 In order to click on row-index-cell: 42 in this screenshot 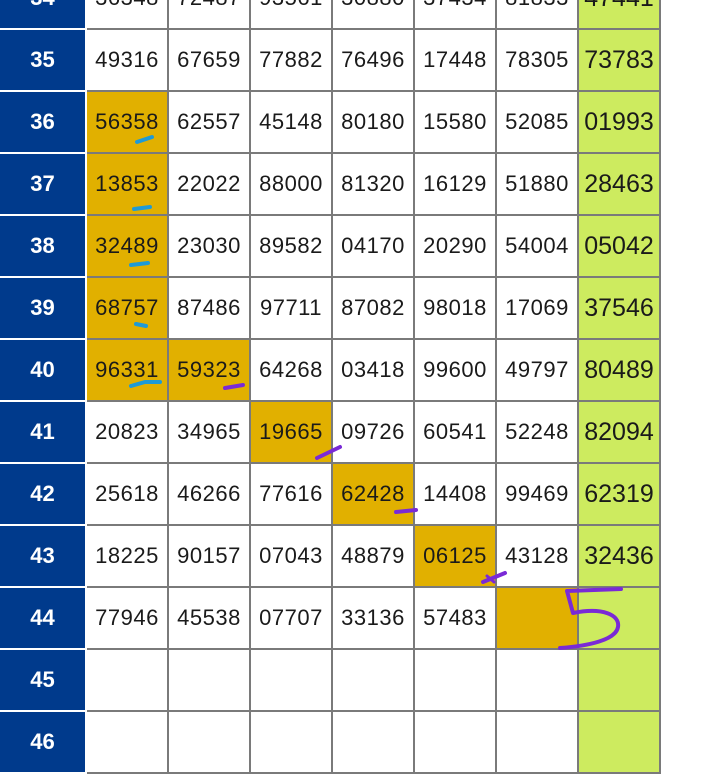, I will do `click(42, 495)`.